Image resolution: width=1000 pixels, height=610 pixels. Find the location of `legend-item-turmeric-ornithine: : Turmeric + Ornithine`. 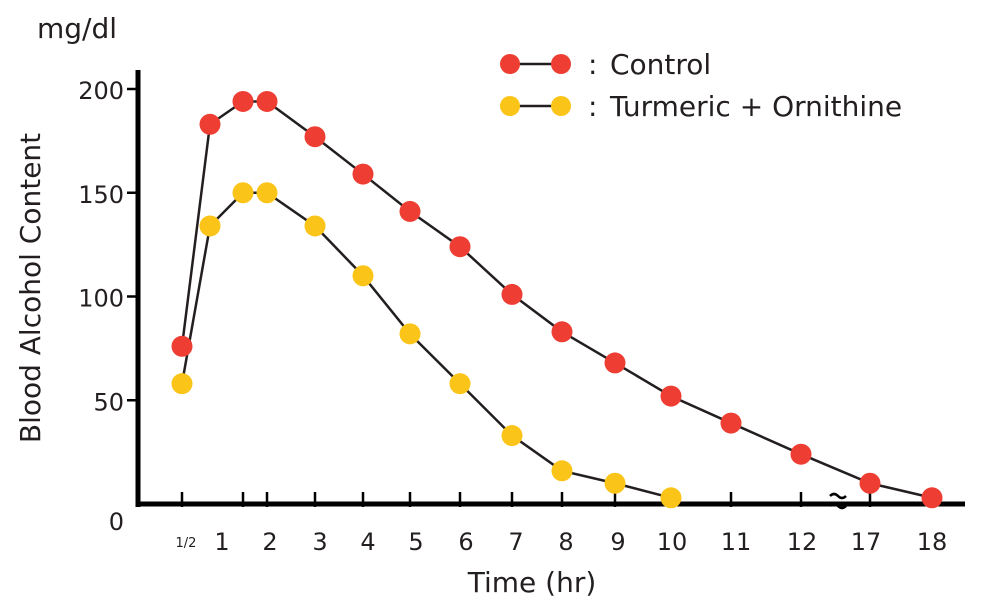

legend-item-turmeric-ornithine: : Turmeric + Ornithine is located at coordinates (701, 106).